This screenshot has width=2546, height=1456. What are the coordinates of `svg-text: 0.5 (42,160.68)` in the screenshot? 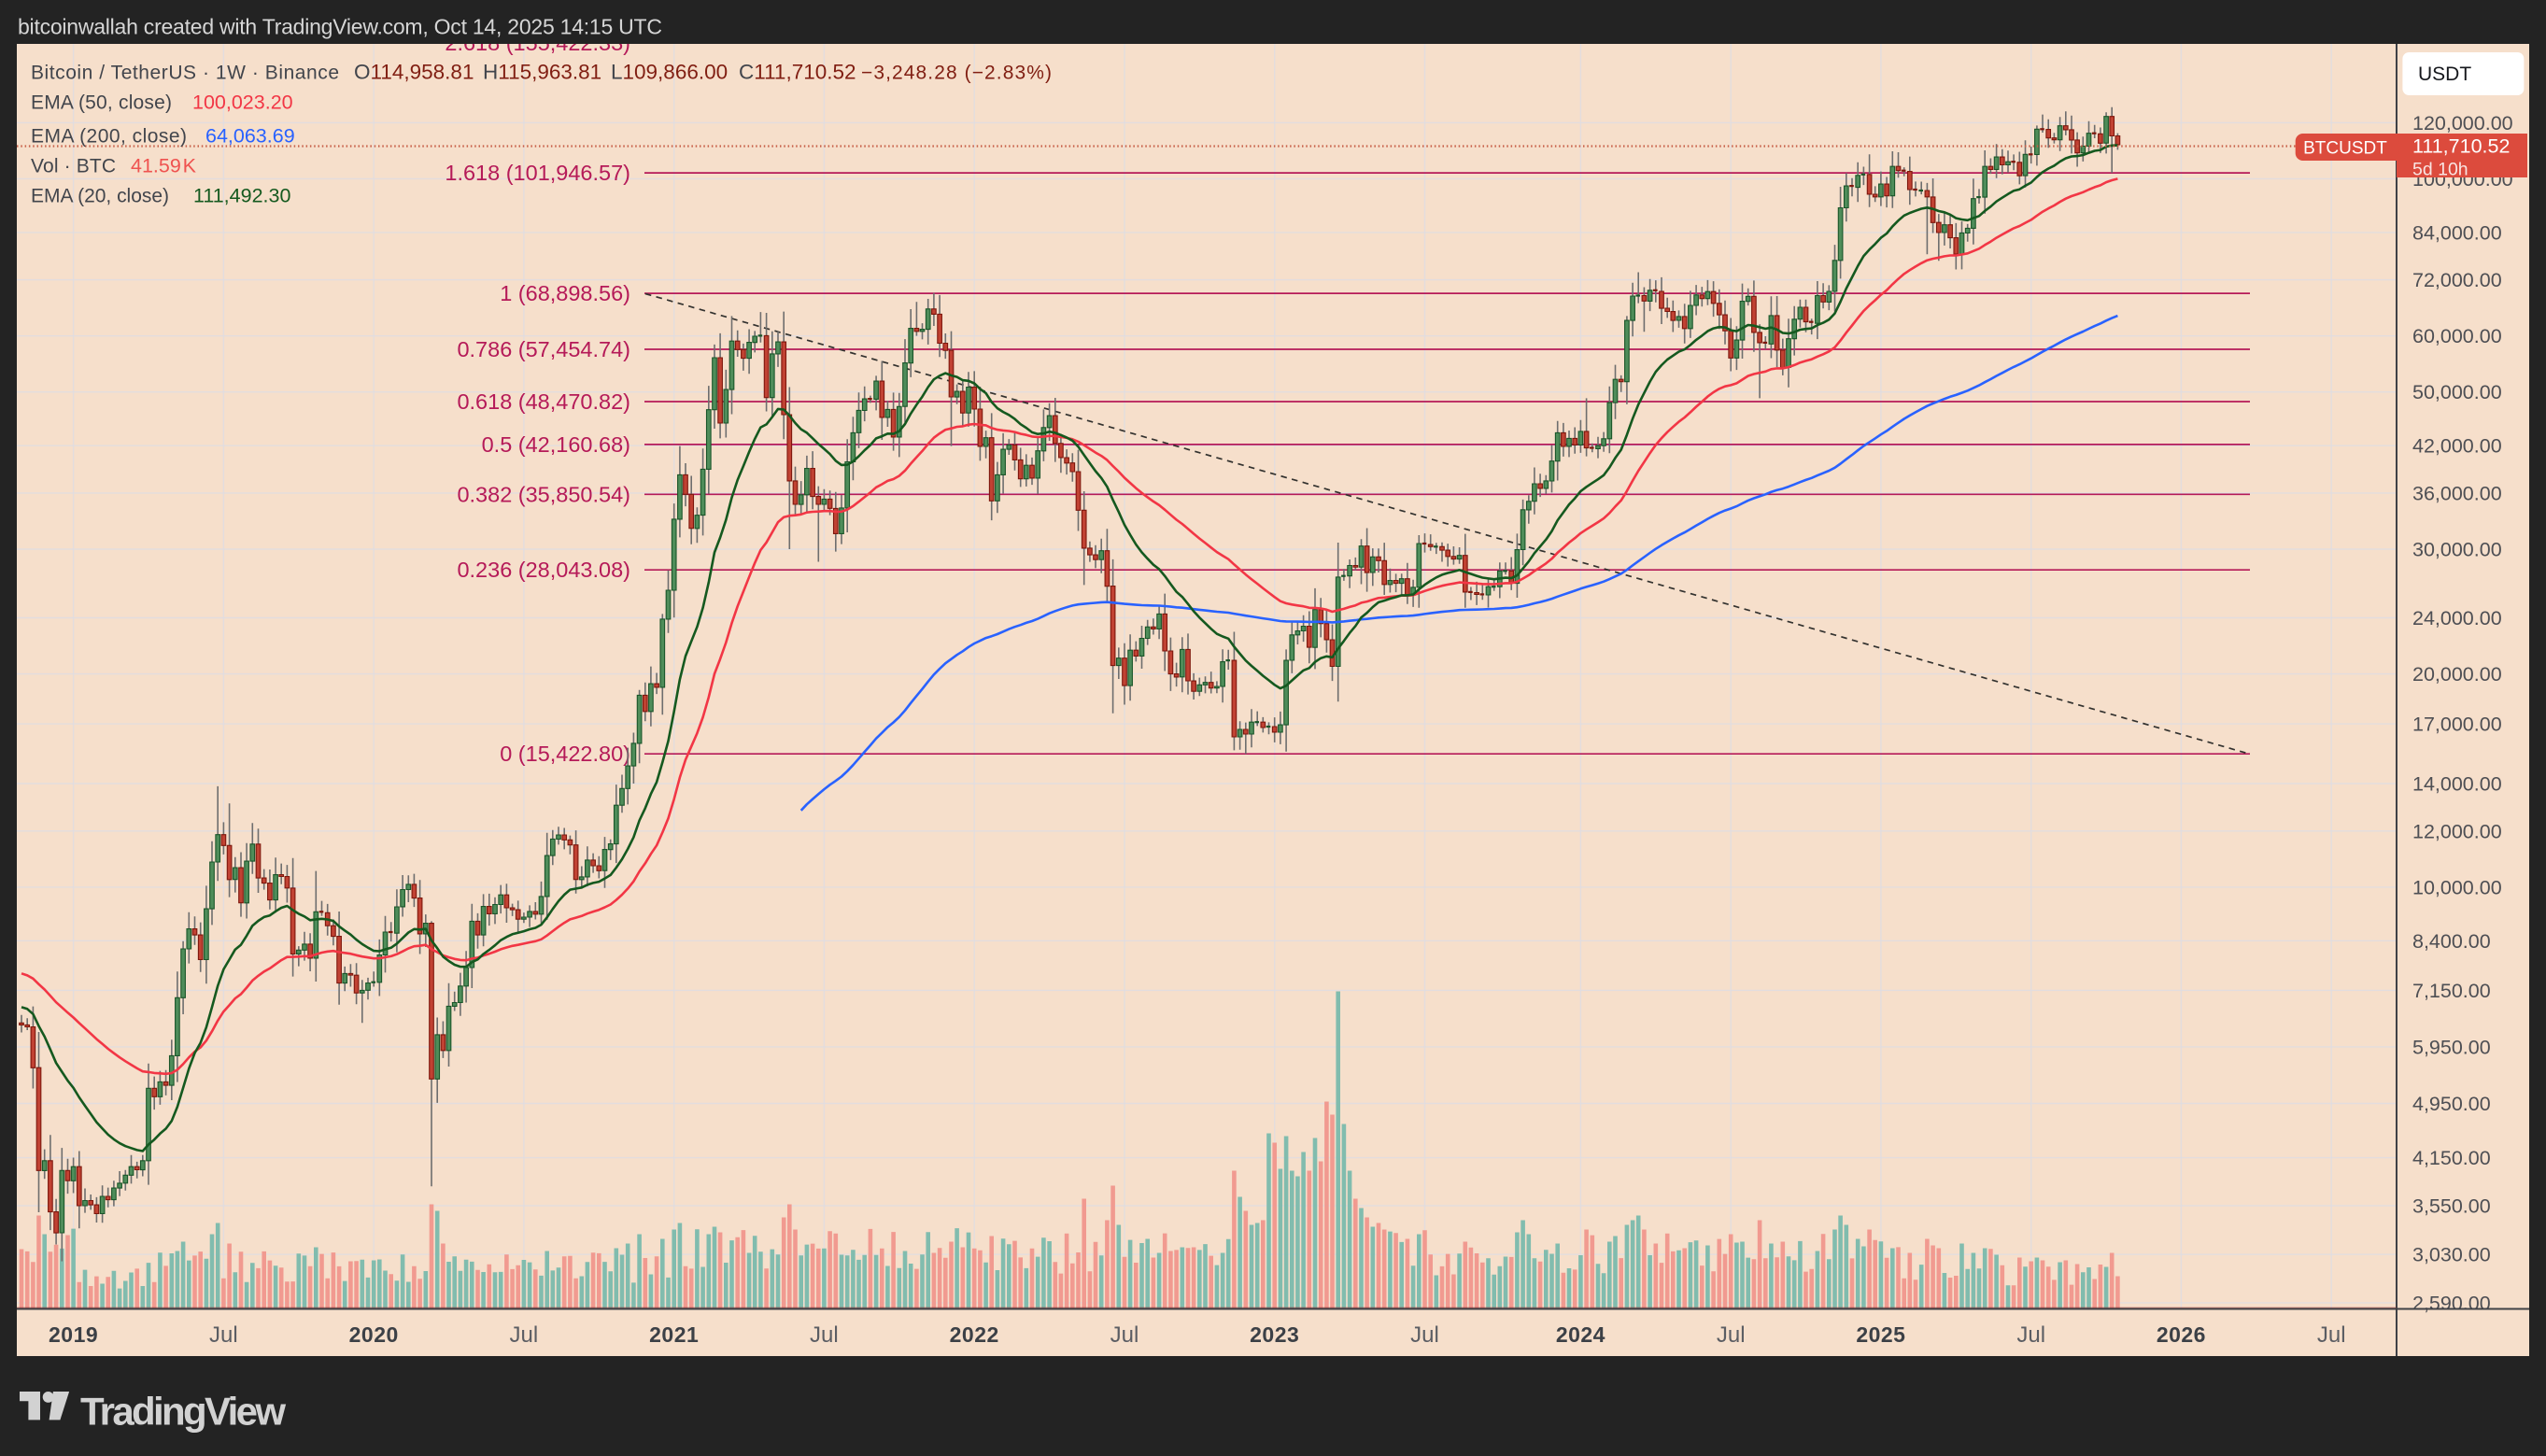 It's located at (556, 444).